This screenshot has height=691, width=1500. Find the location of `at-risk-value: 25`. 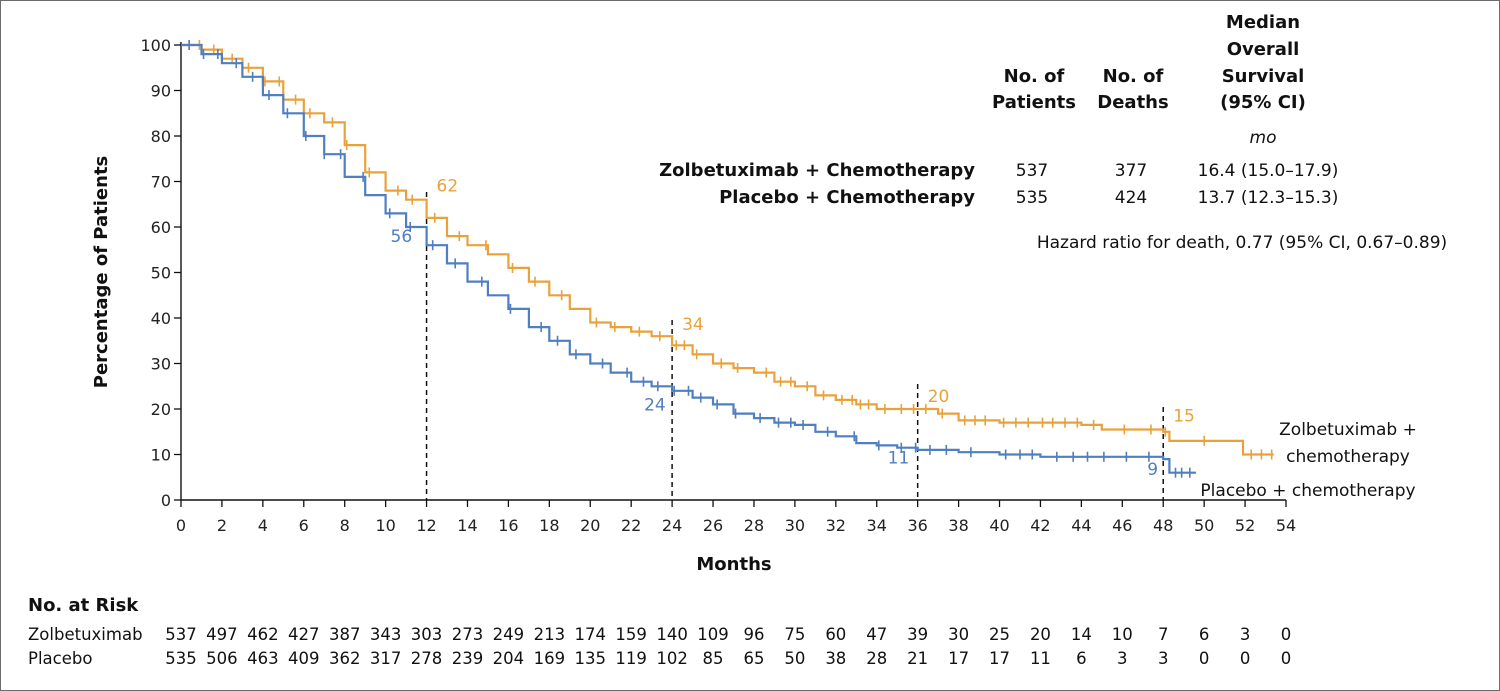

at-risk-value: 25 is located at coordinates (999, 634).